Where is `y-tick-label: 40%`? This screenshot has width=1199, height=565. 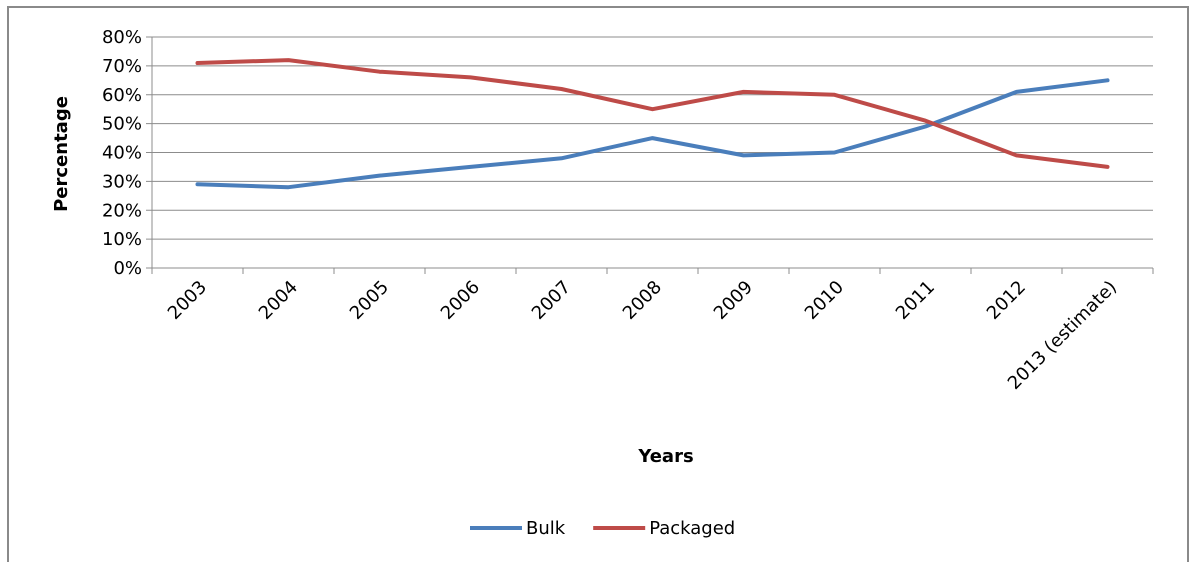
y-tick-label: 40% is located at coordinates (122, 153).